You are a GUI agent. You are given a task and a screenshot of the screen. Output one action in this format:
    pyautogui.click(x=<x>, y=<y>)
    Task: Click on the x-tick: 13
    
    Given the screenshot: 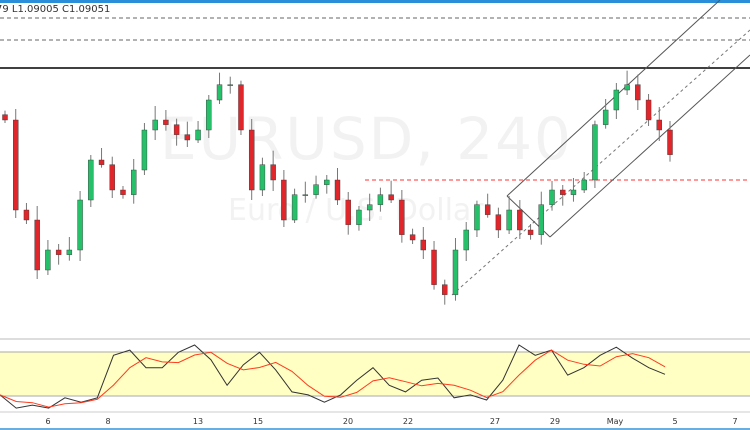 What is the action you would take?
    pyautogui.click(x=198, y=421)
    